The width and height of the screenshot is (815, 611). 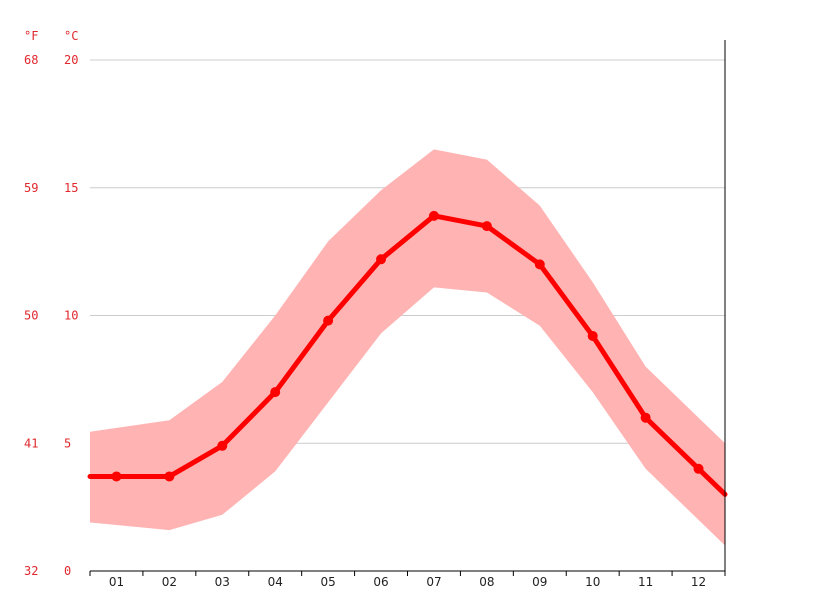 I want to click on x-tick-label: 09, so click(x=539, y=582).